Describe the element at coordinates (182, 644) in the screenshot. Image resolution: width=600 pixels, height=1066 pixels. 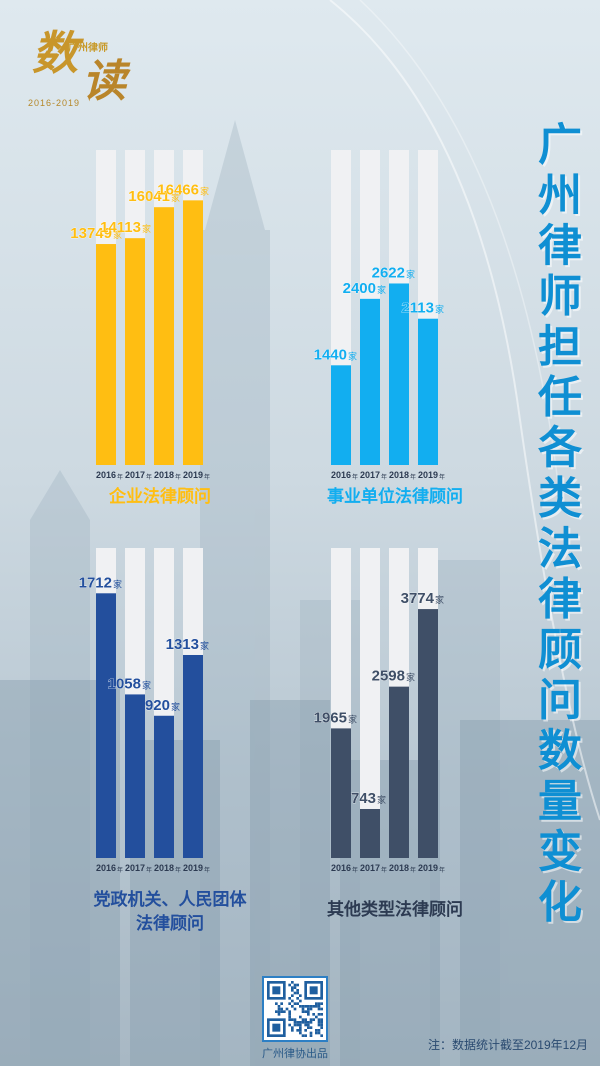
I see `value-label-2019: 1313` at that location.